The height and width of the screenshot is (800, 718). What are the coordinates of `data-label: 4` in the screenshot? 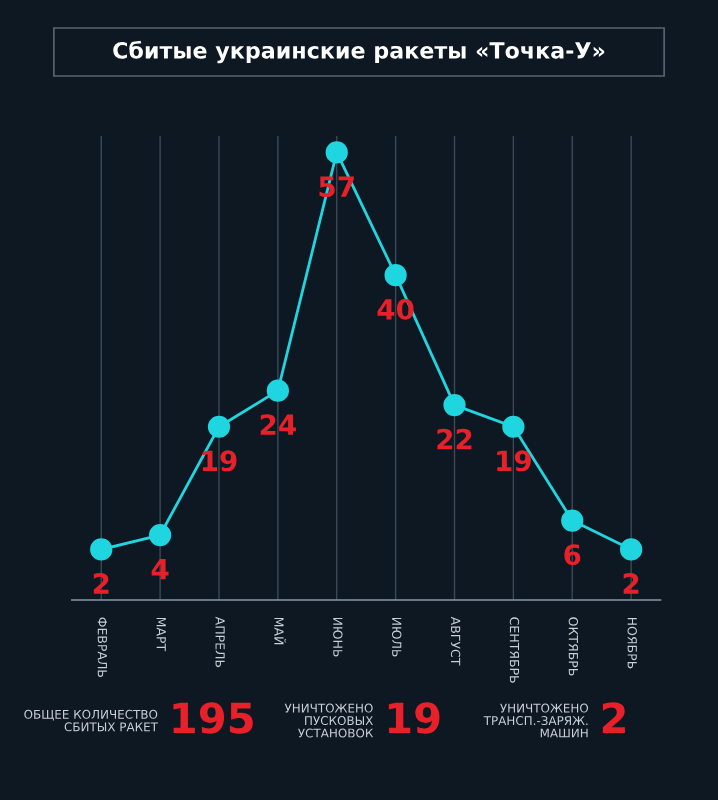 It's located at (160, 569).